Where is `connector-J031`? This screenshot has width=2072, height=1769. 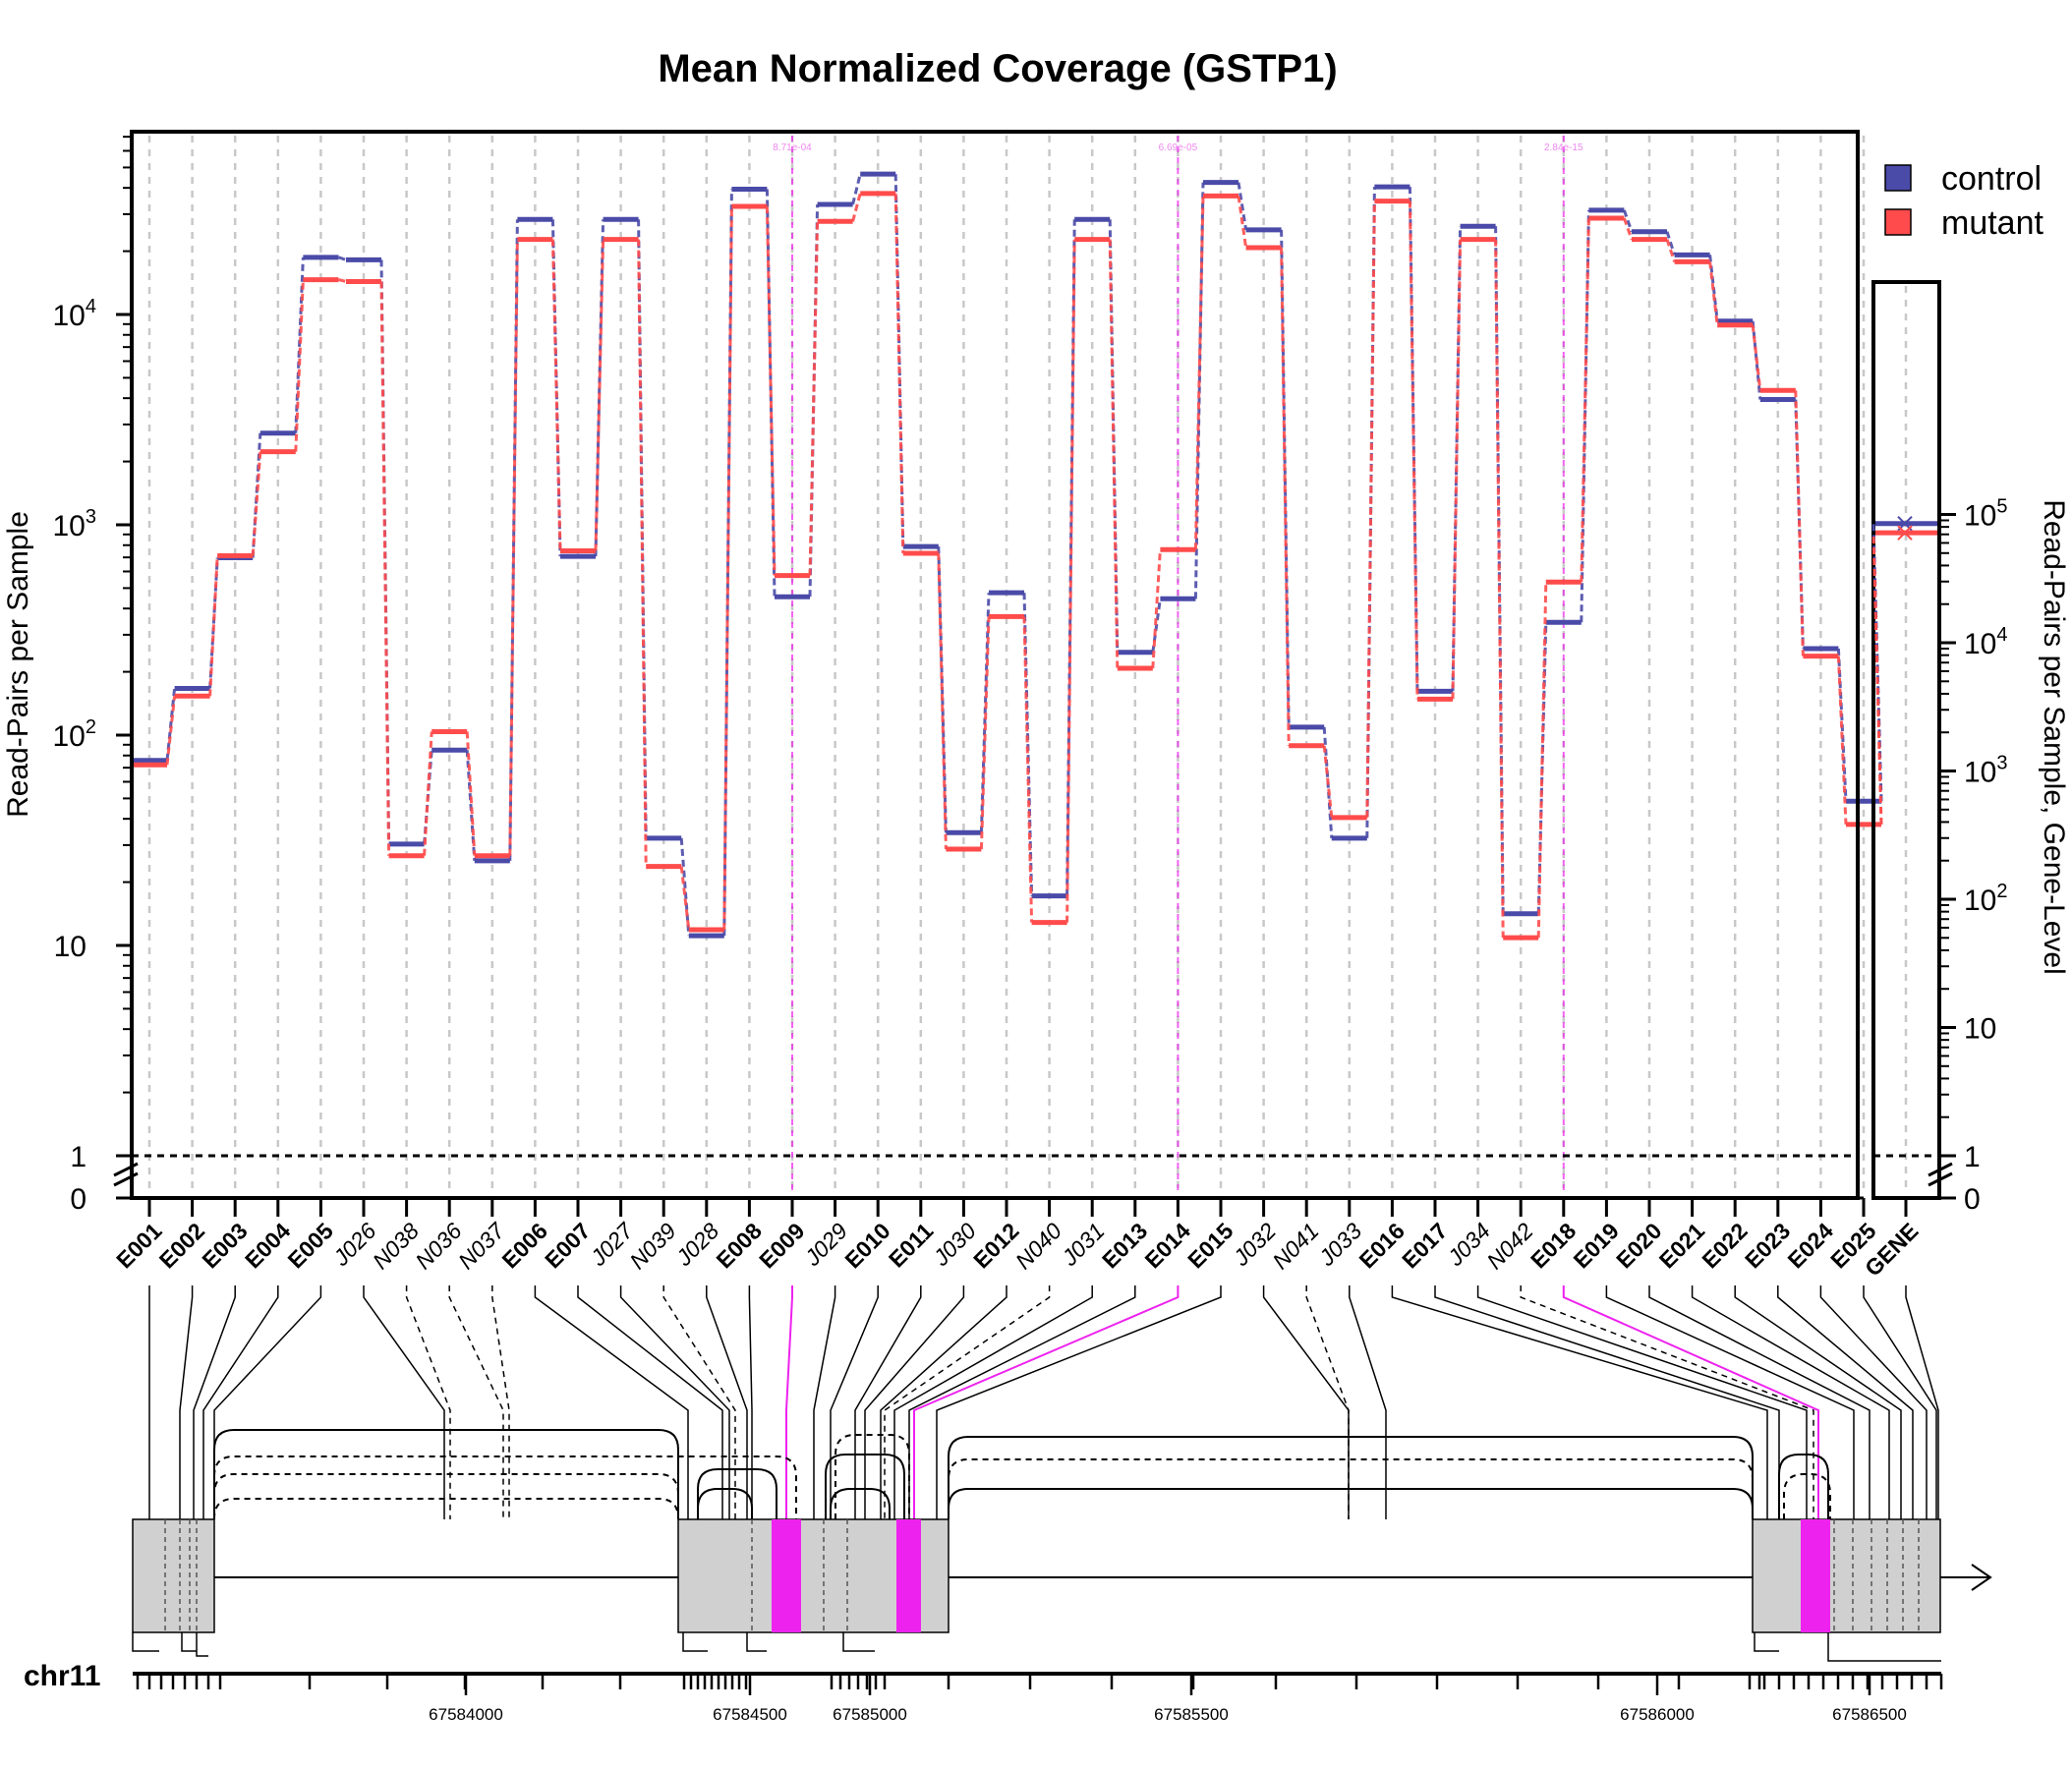
connector-J031 is located at coordinates (993, 1402).